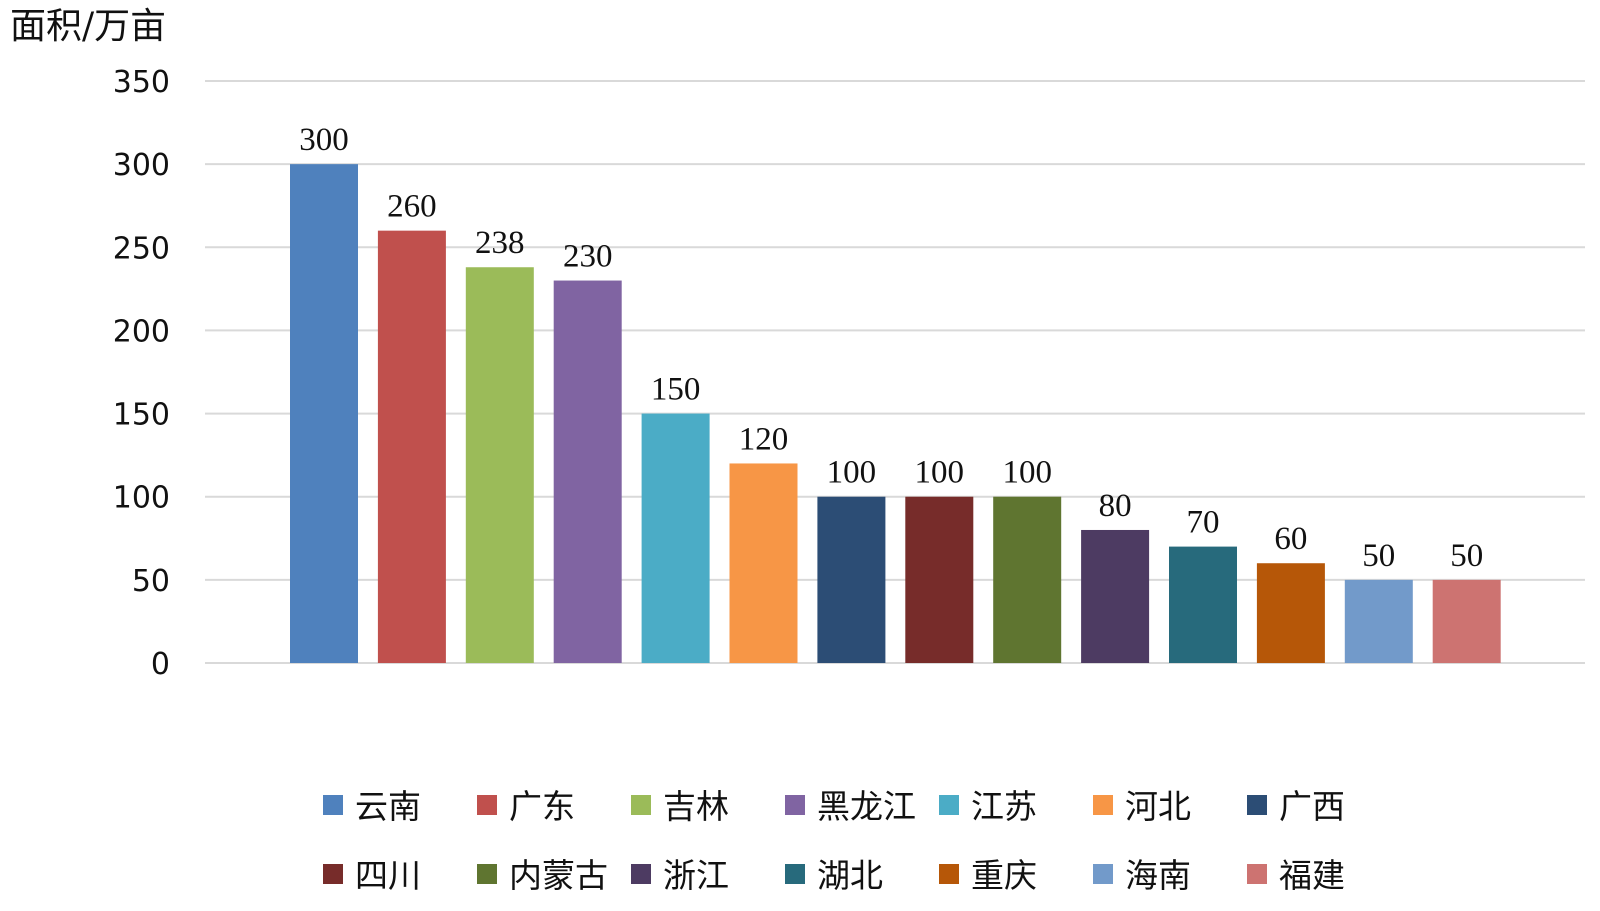  Describe the element at coordinates (696, 875) in the screenshot. I see `legend-label: 浙江` at that location.